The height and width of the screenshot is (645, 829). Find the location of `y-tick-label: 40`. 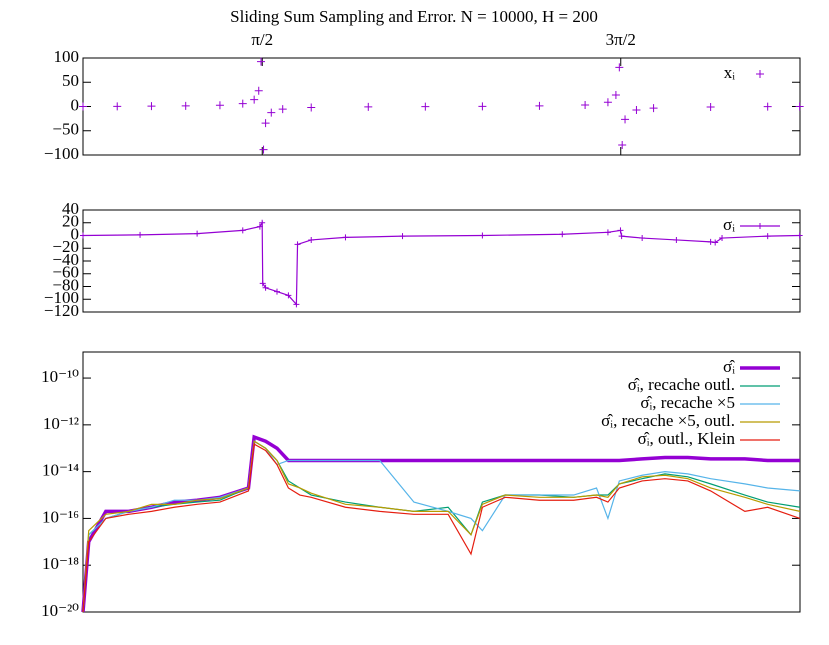

y-tick-label: 40 is located at coordinates (70, 208).